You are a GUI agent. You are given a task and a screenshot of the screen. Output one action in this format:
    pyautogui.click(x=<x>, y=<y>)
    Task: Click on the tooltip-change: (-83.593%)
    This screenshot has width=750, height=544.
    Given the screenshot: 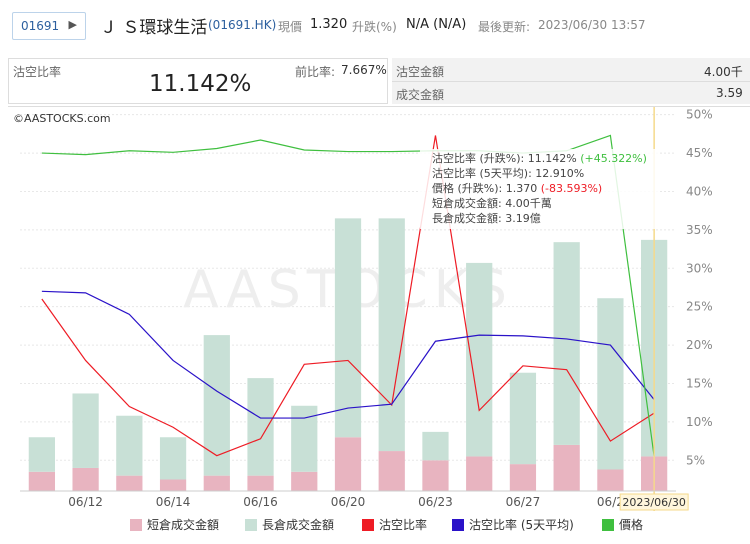 What is the action you would take?
    pyautogui.click(x=572, y=188)
    